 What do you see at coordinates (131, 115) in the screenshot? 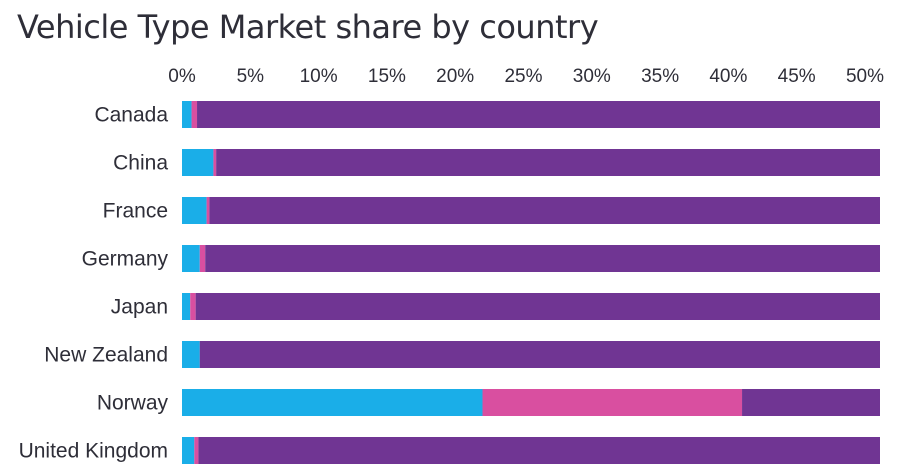
I see `category-label: Canada` at bounding box center [131, 115].